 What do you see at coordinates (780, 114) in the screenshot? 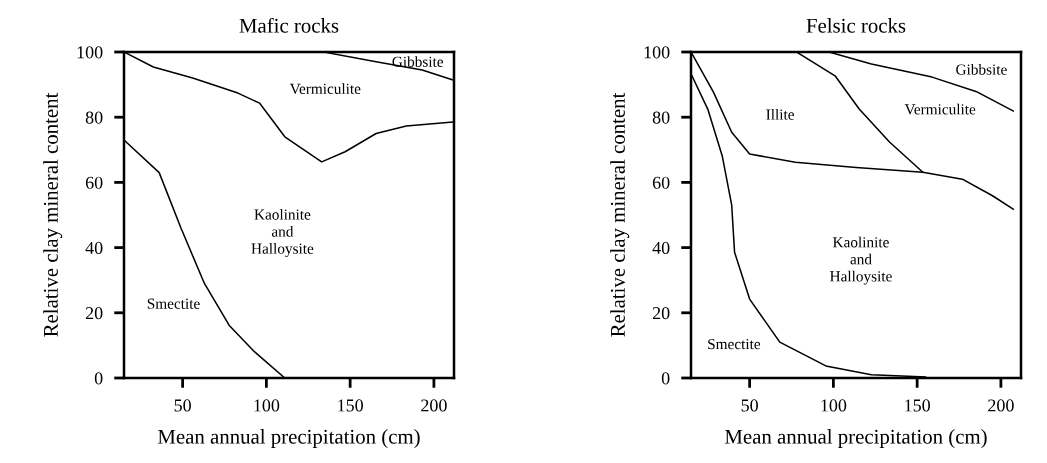
I see `annotation: Illite` at bounding box center [780, 114].